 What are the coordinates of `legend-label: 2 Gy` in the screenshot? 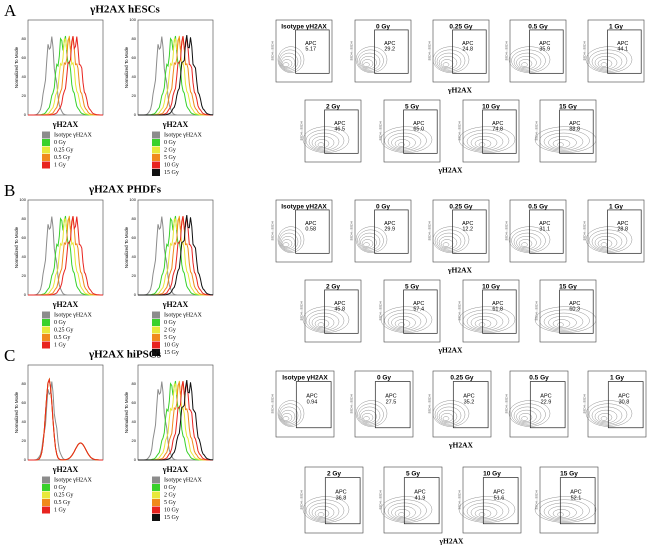 It's located at (170, 330).